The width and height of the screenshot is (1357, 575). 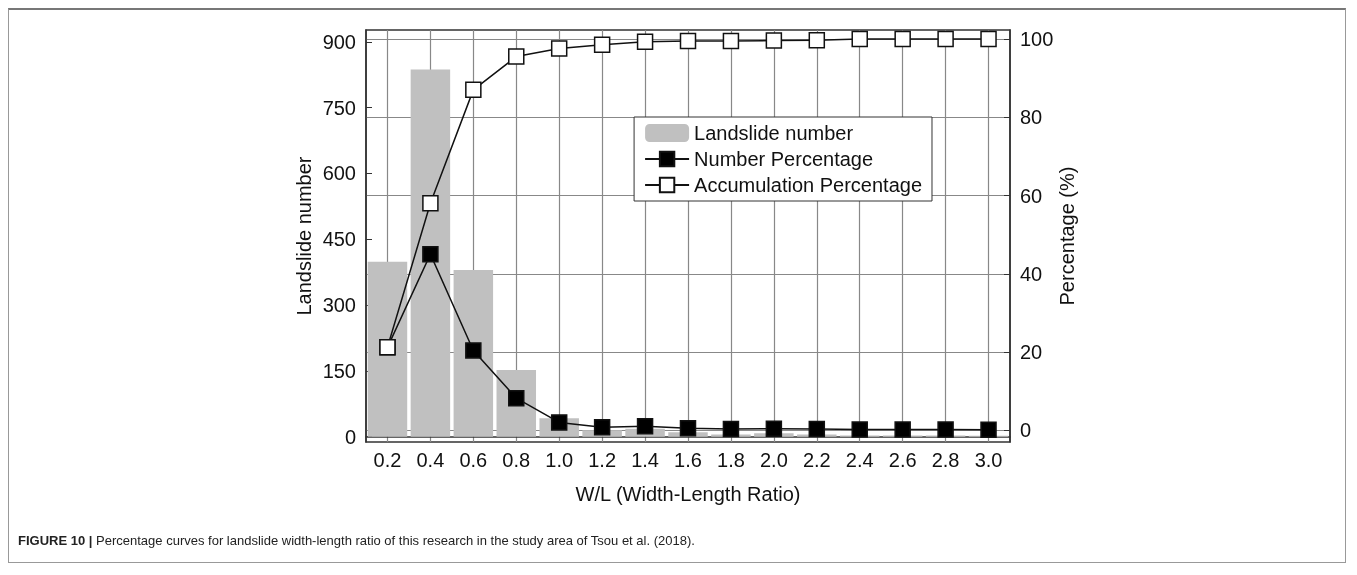 What do you see at coordinates (387, 460) in the screenshot?
I see `x-tick-label: 0.2` at bounding box center [387, 460].